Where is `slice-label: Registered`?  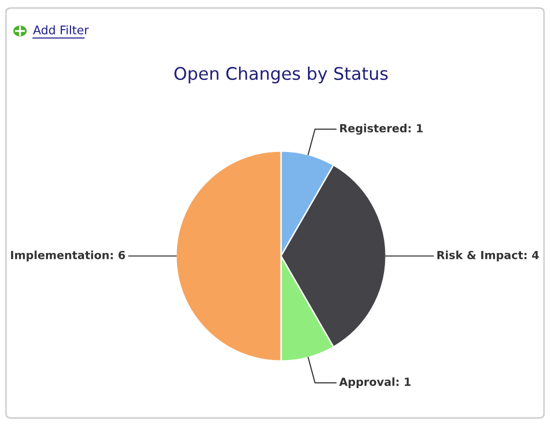 slice-label: Registered is located at coordinates (373, 129).